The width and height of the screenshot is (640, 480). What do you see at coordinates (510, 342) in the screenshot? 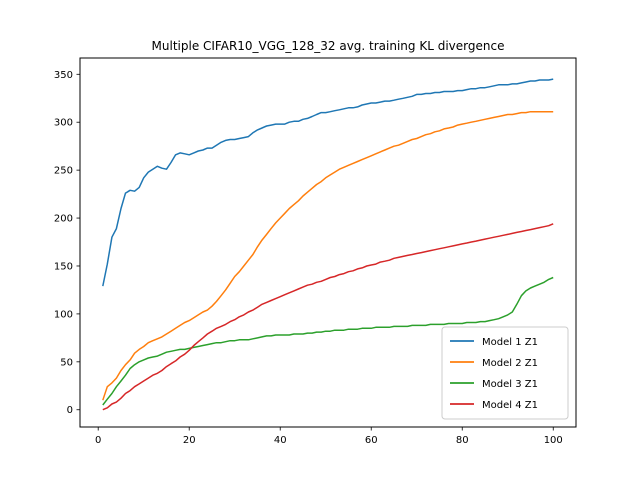
I see `legend-label: Model 1 Z1` at bounding box center [510, 342].